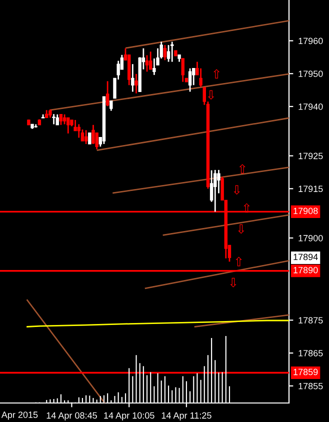 This screenshot has height=422, width=329. I want to click on ref-line-label: 17908, so click(306, 211).